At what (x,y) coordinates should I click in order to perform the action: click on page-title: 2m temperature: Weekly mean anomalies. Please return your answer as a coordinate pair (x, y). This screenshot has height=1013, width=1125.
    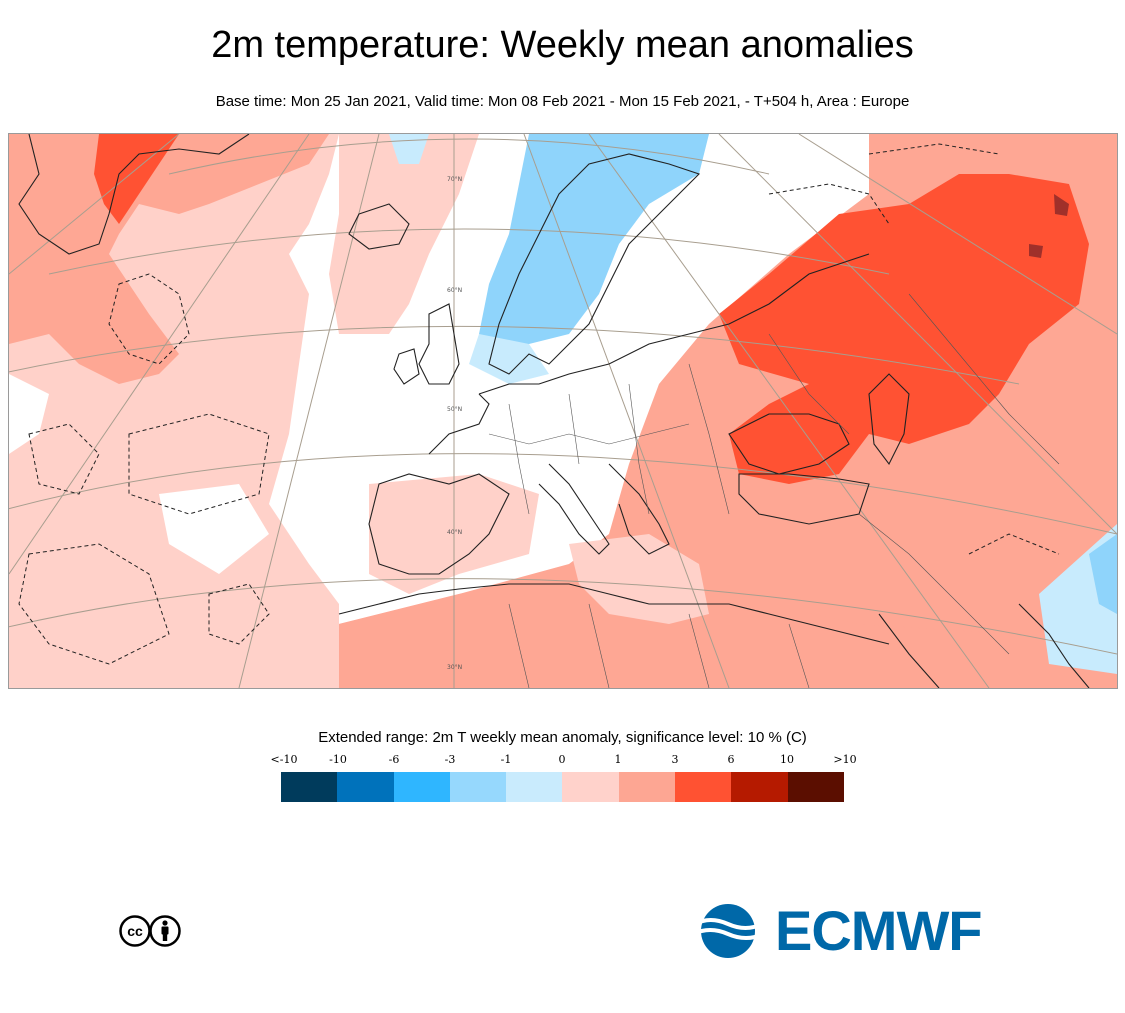
    Looking at the image, I should click on (562, 45).